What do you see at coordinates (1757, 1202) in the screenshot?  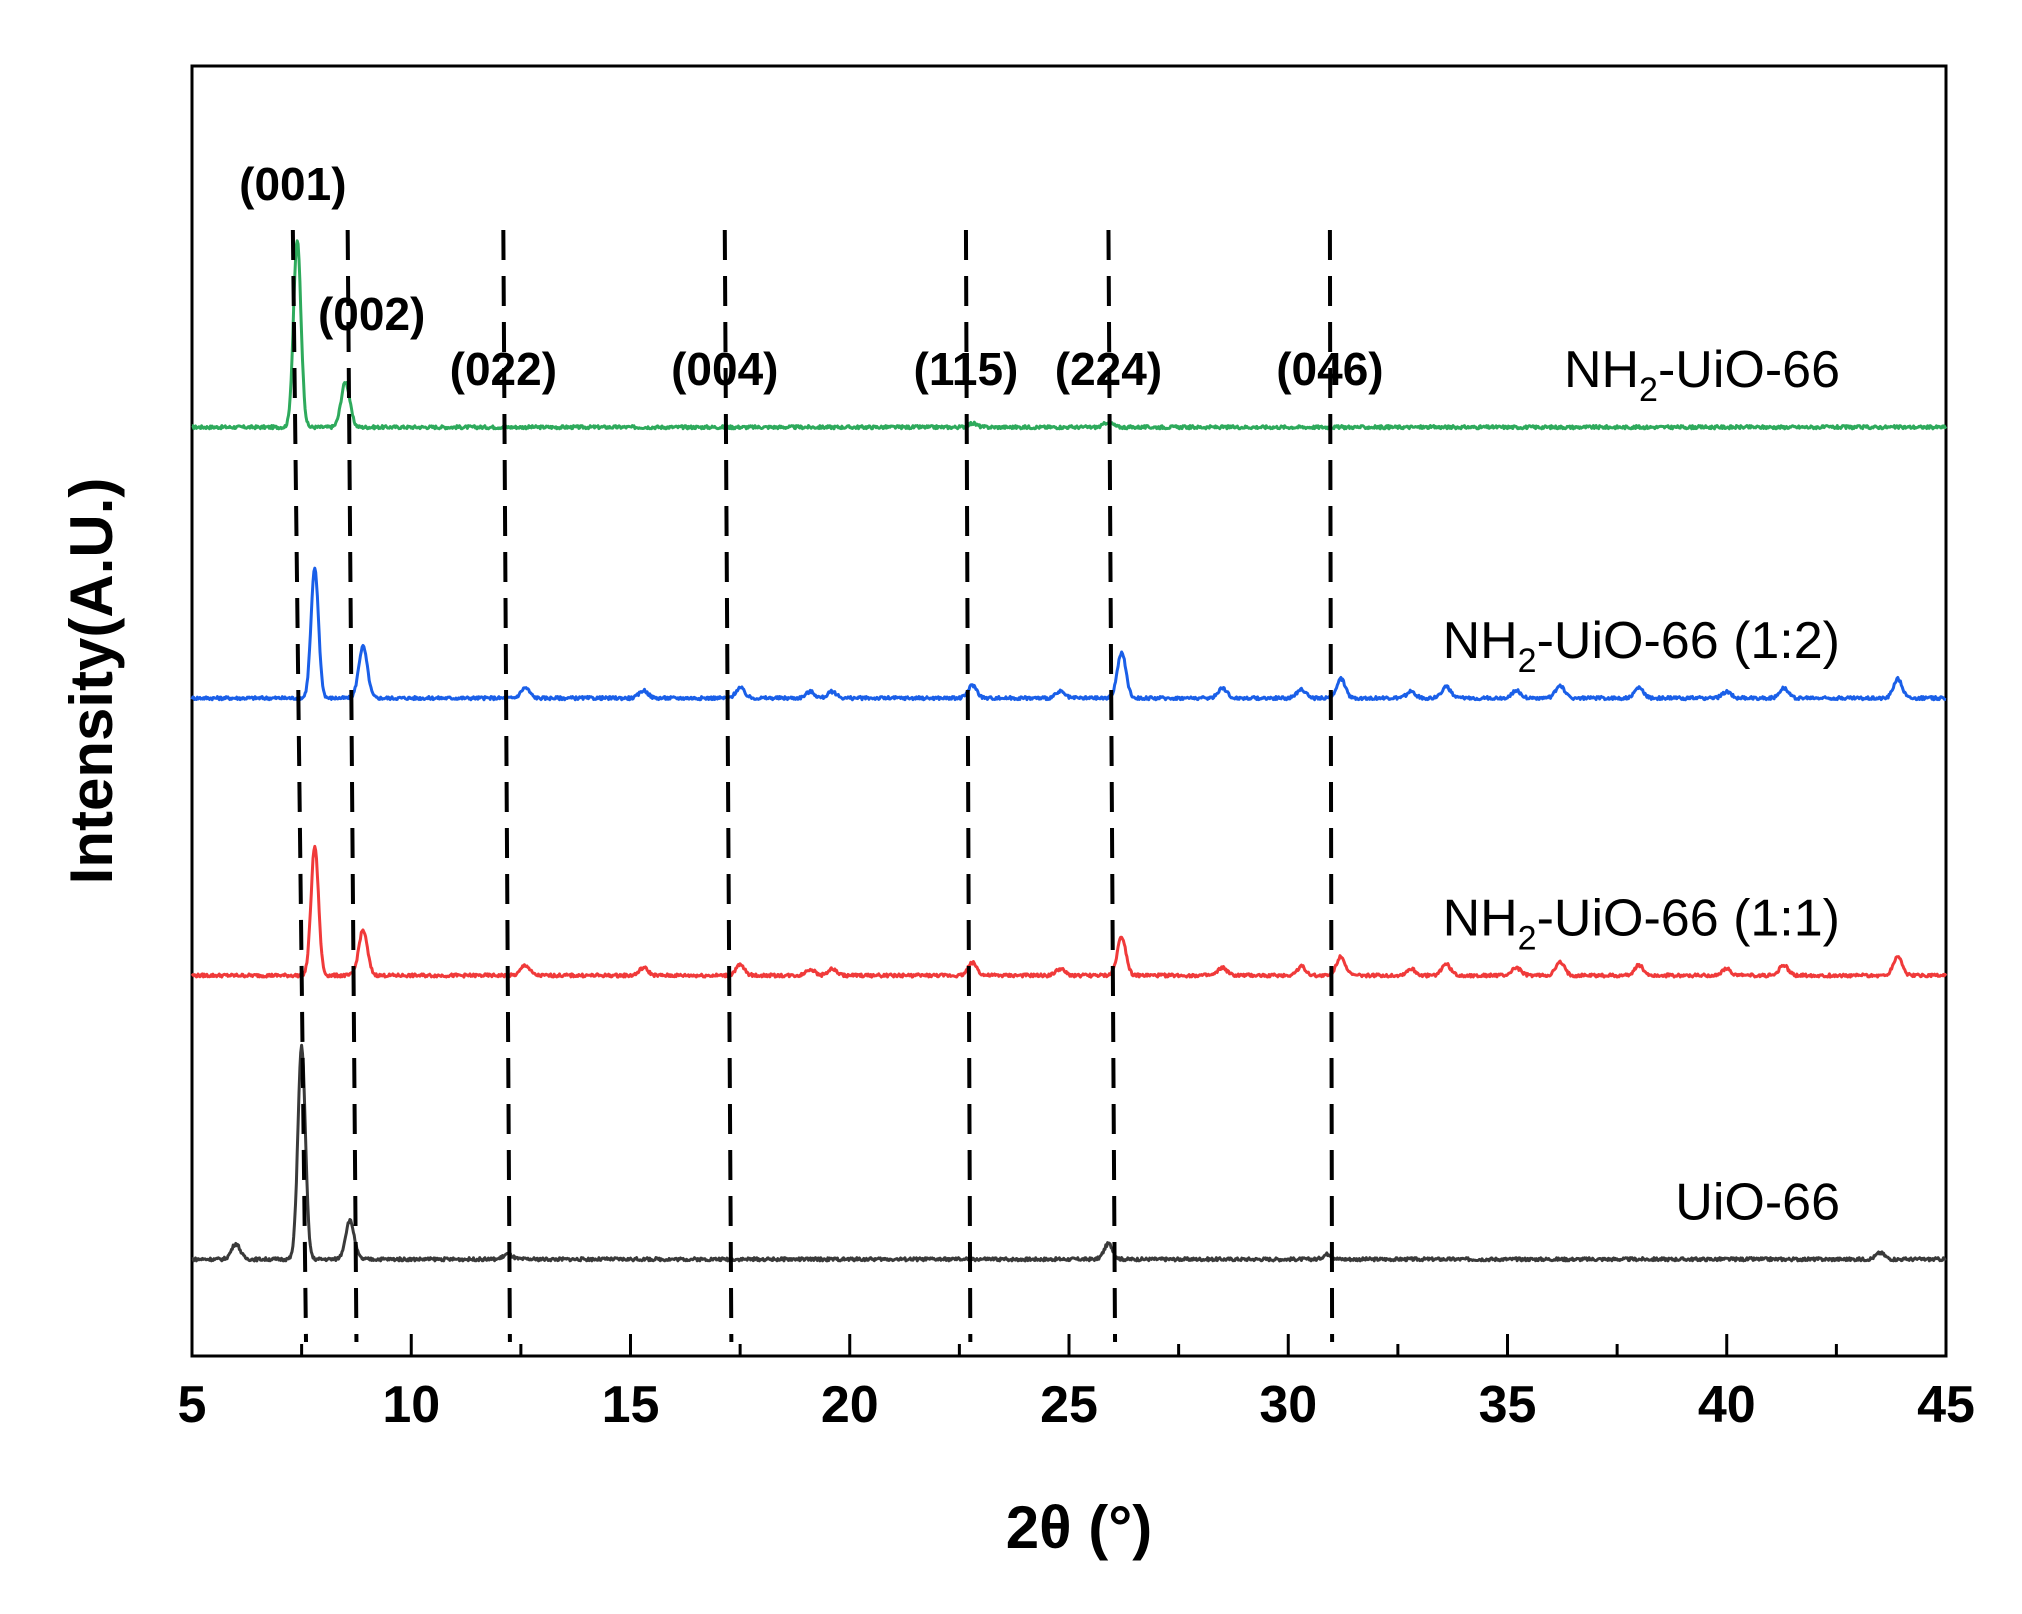 I see `series-label-3: UiO-66` at bounding box center [1757, 1202].